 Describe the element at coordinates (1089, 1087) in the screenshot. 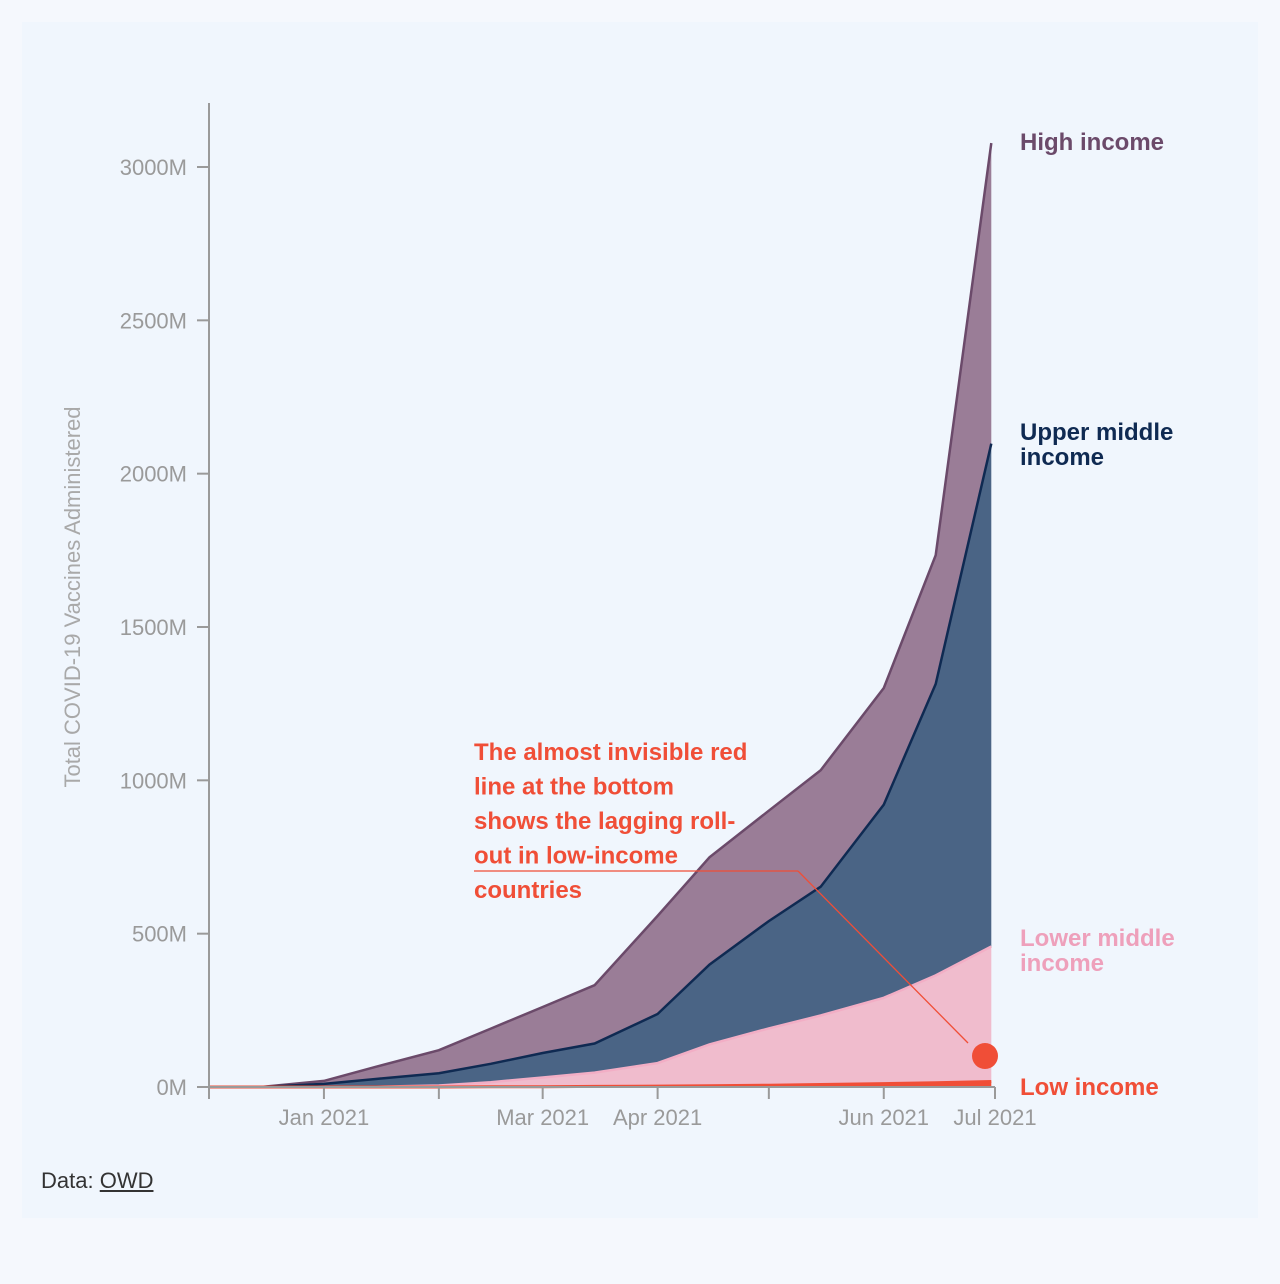

I see `end-label-low-income: Low income` at that location.